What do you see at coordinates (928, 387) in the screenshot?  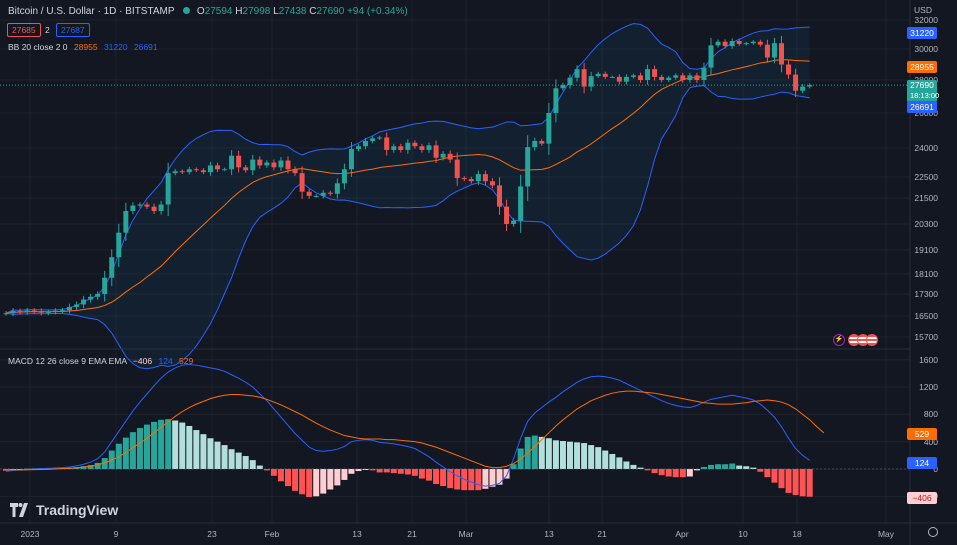 I see `macd-tick-label: 1200` at bounding box center [928, 387].